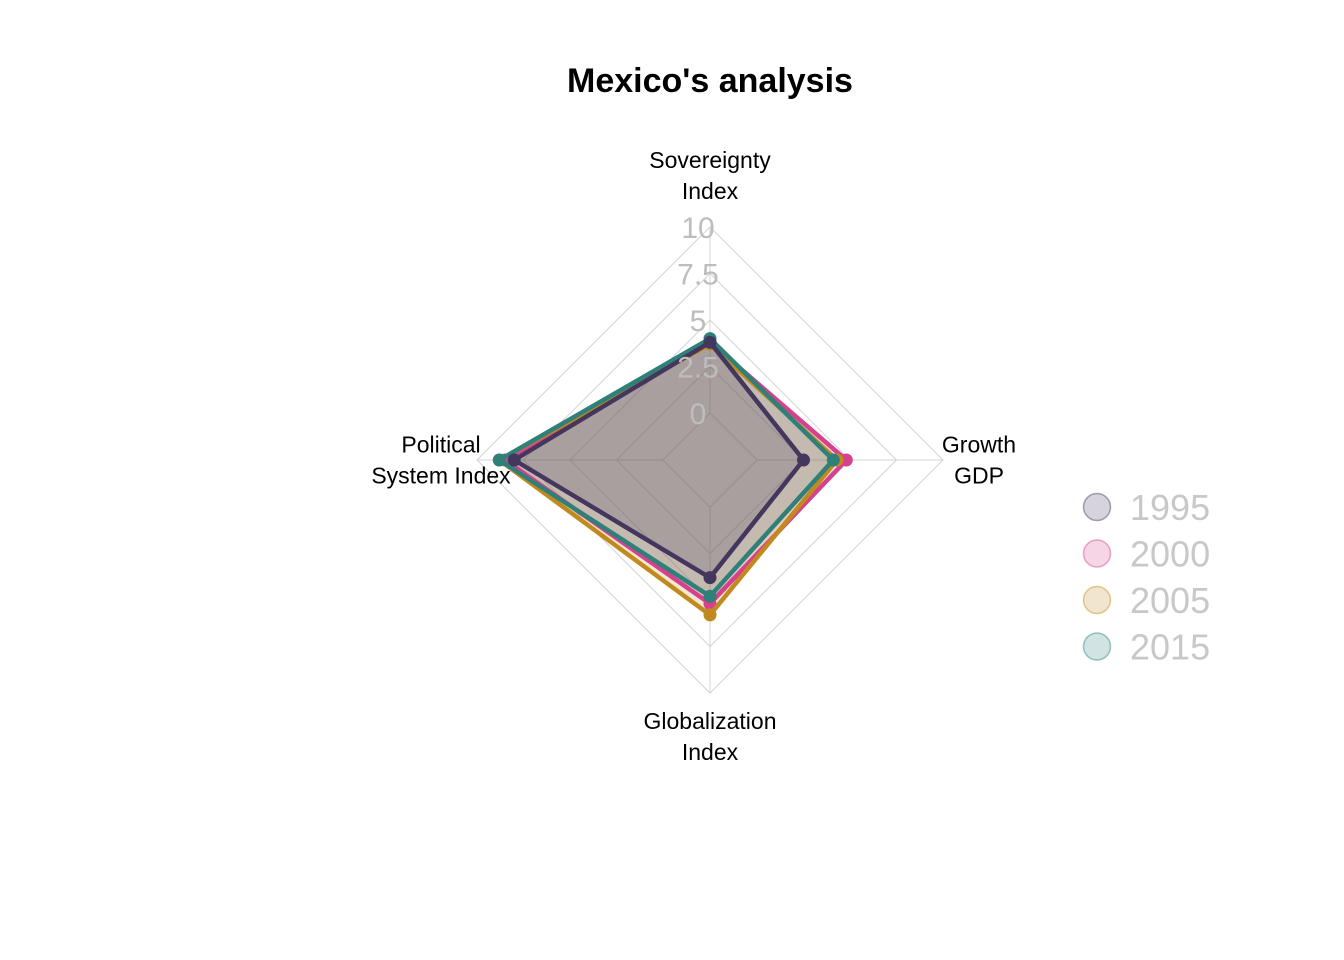 The image size is (1344, 960). I want to click on axis-label: Sovereignty Index, so click(710, 175).